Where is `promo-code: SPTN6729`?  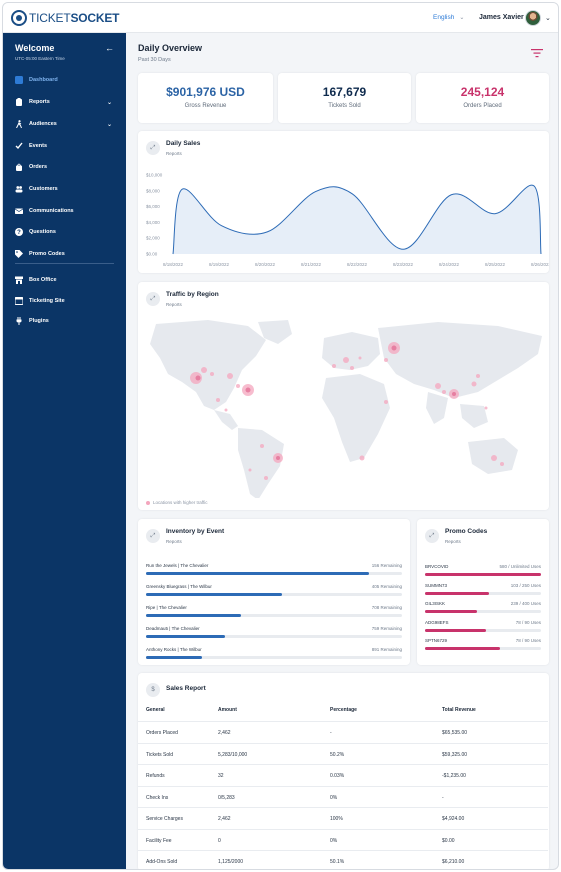 promo-code: SPTN6729 is located at coordinates (436, 640).